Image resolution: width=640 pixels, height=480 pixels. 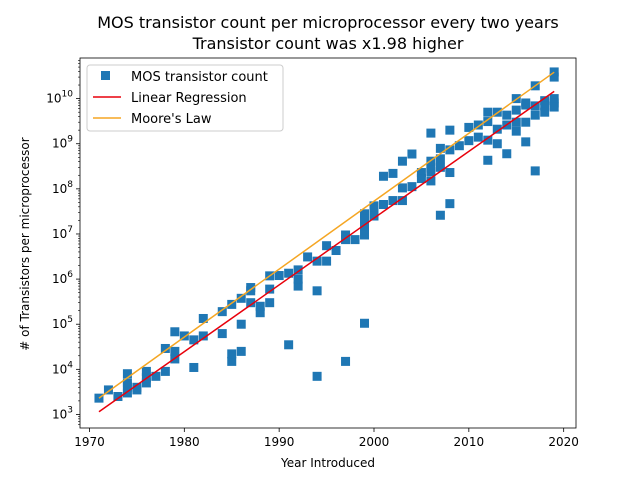 I want to click on y-axis-label: # of Transistors per microprocessor, so click(x=25, y=243).